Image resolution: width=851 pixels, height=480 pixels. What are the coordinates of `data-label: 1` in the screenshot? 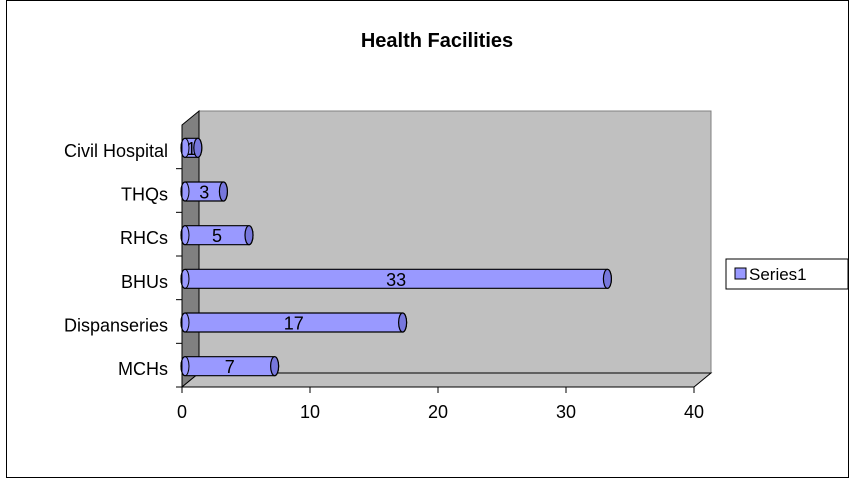 It's located at (191, 149).